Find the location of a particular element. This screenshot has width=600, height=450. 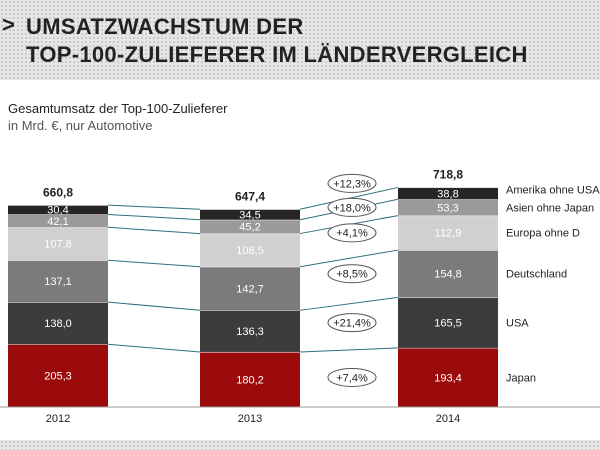

page-title-line2: TOP-100-ZULIEFERER IM LÄNDERVERGLEICH is located at coordinates (277, 54).